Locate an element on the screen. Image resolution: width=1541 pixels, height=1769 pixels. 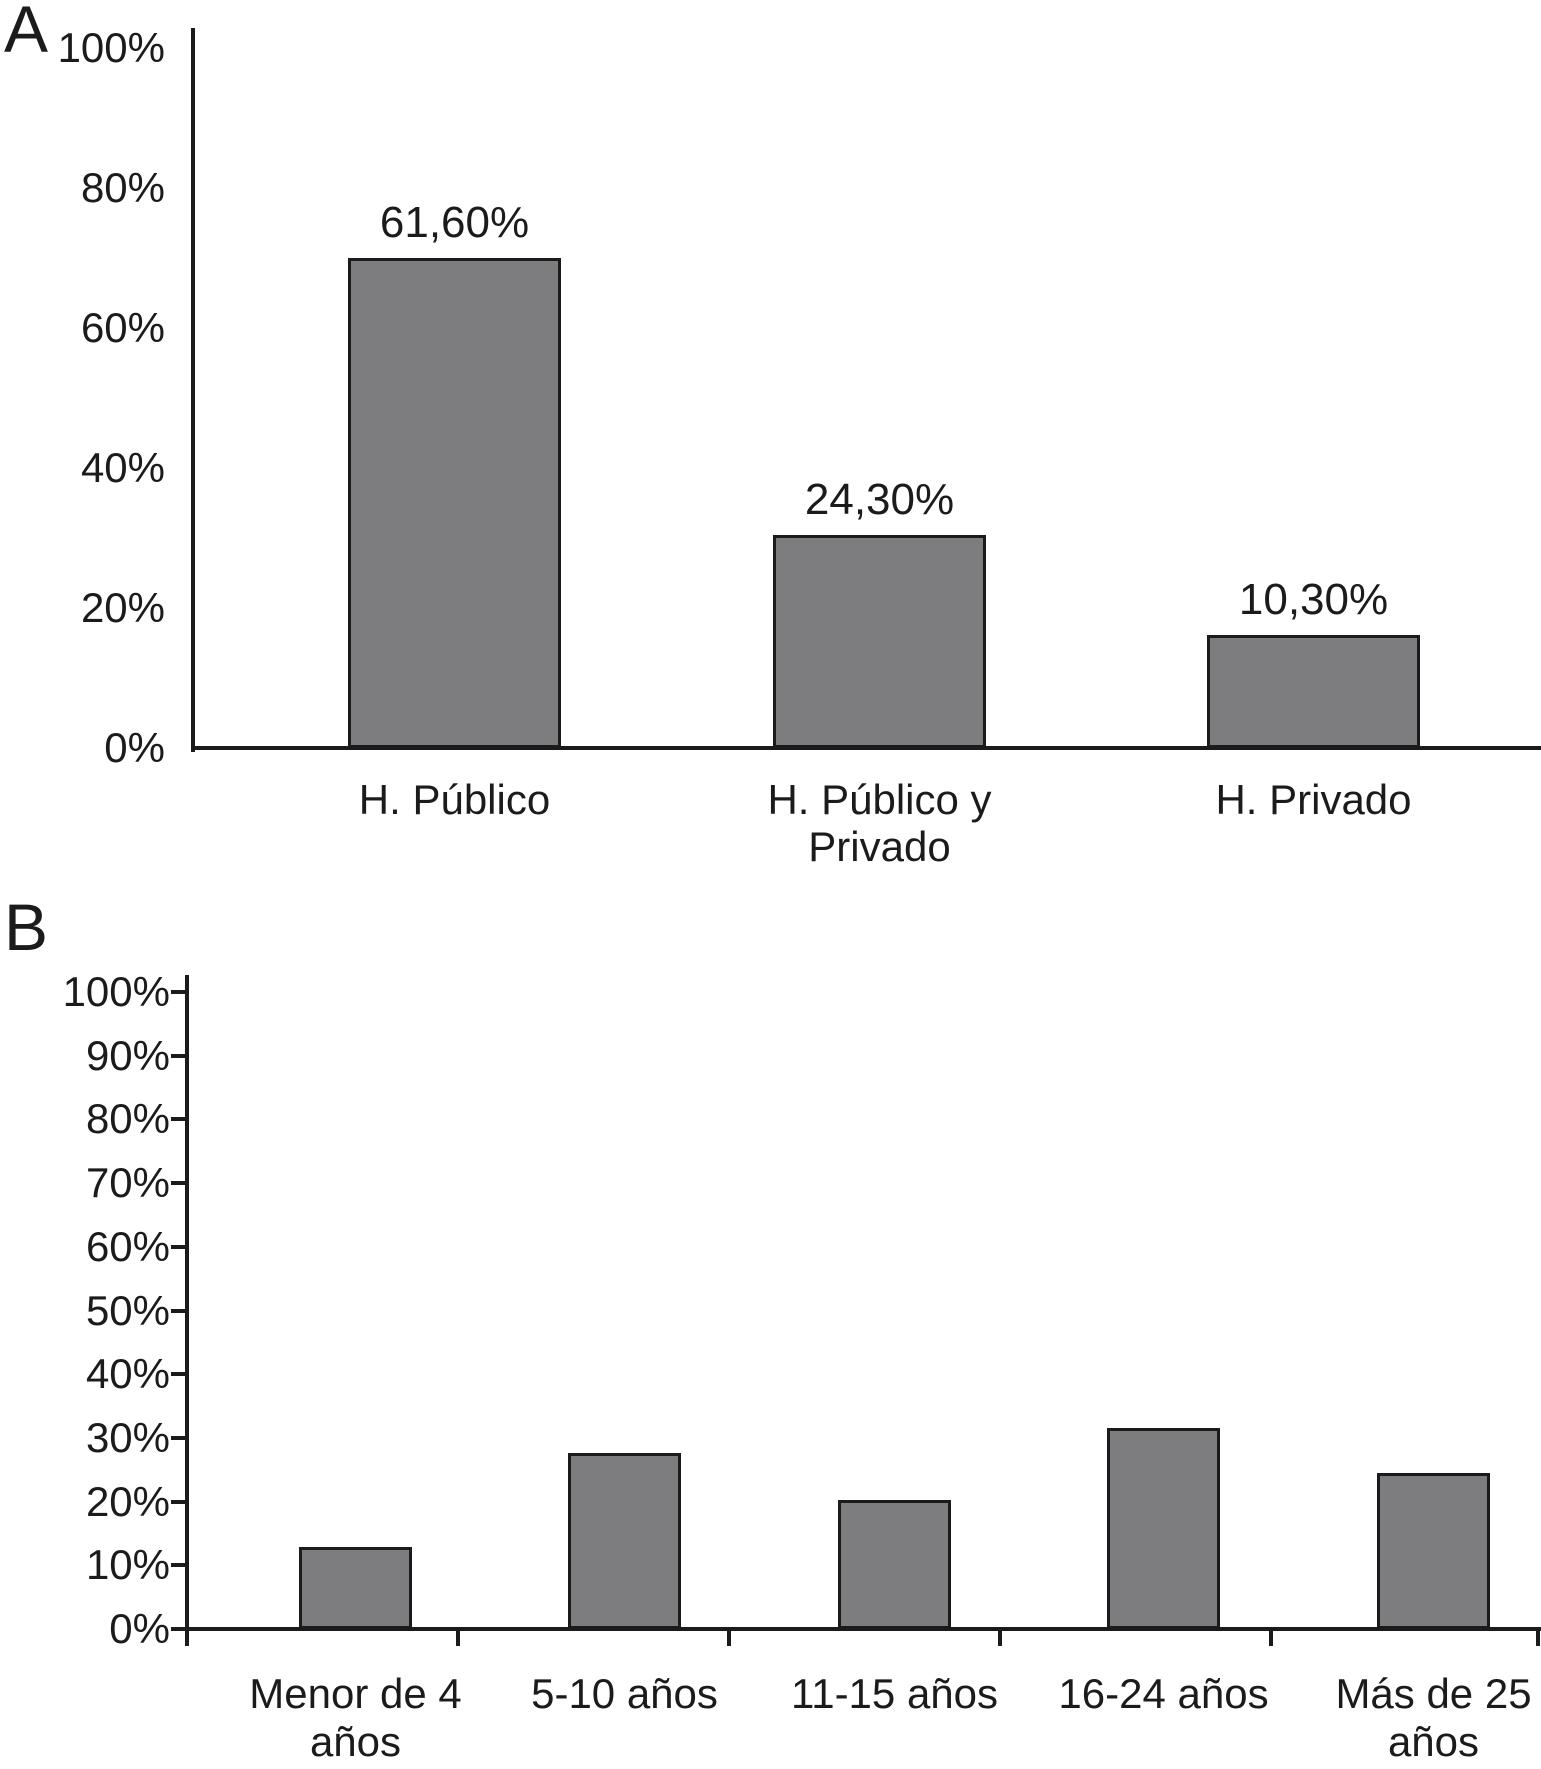
category-label-line: H. Público is located at coordinates (454, 799).